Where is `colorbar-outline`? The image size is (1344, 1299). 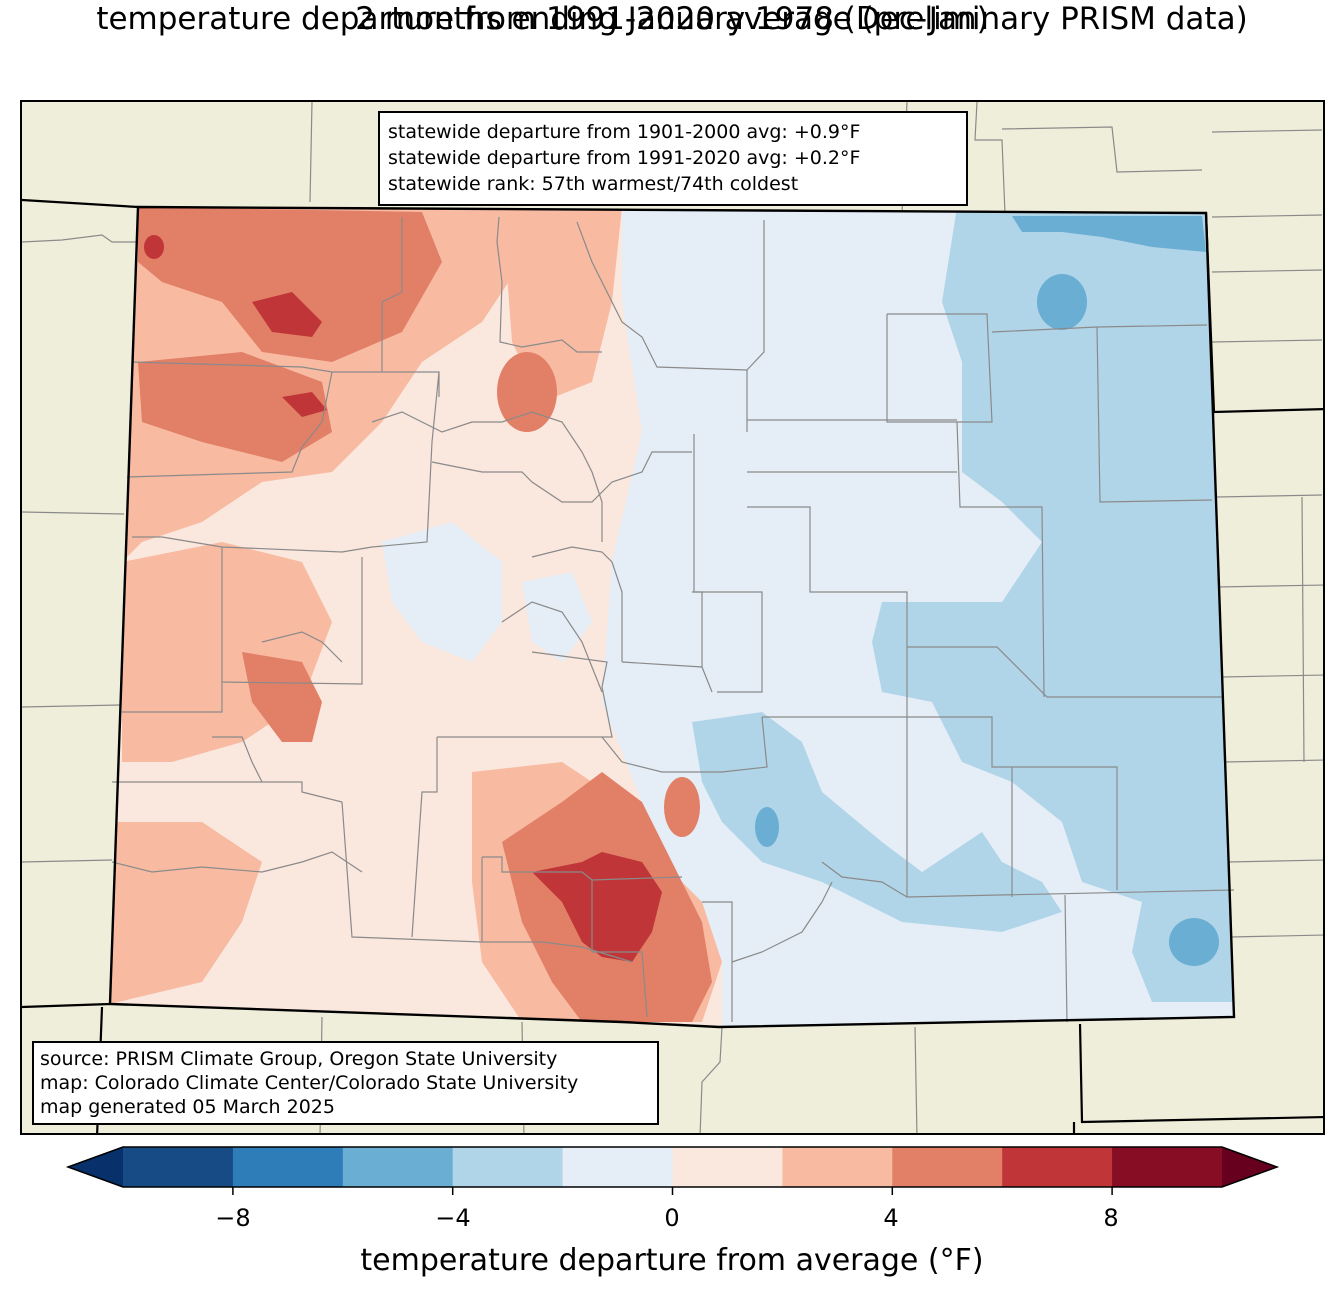
colorbar-outline is located at coordinates (672, 1167).